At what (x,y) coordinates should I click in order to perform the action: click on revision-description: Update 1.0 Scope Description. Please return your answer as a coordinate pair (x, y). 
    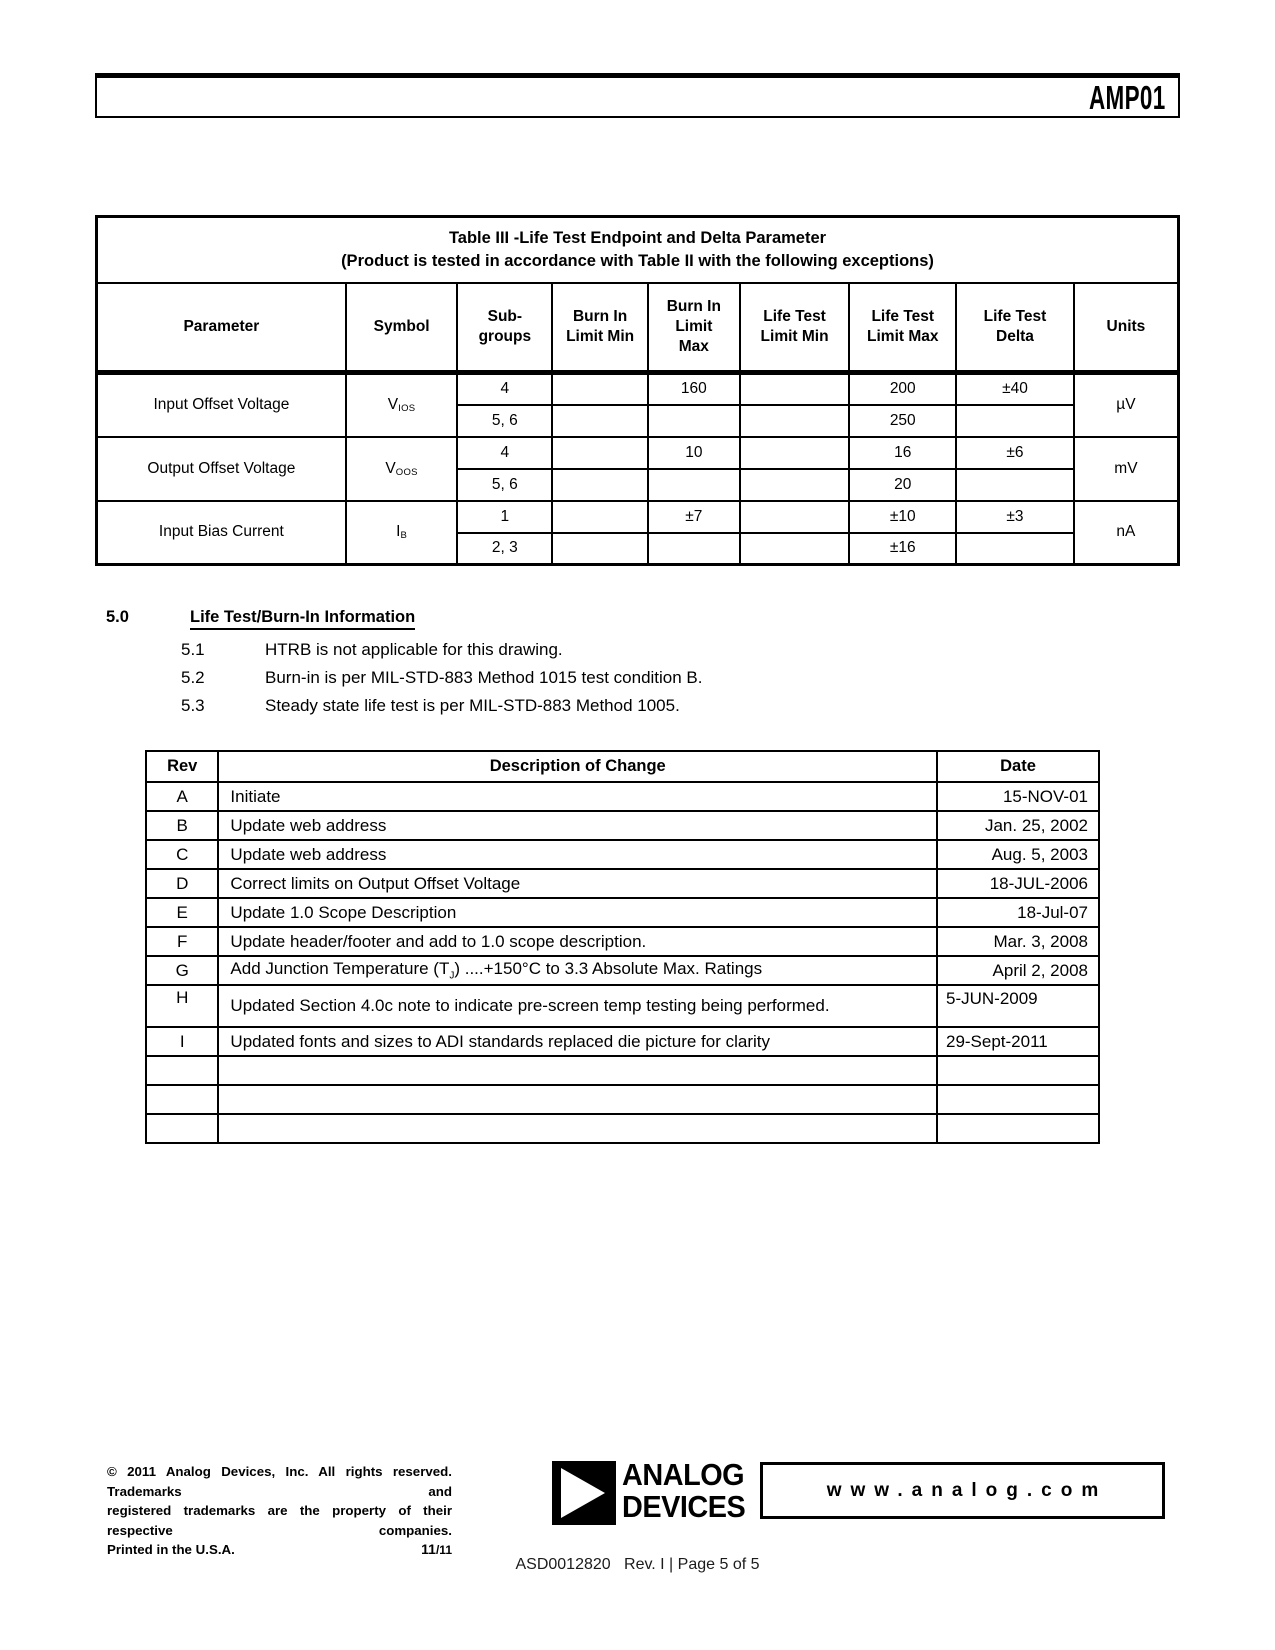
    Looking at the image, I should click on (577, 912).